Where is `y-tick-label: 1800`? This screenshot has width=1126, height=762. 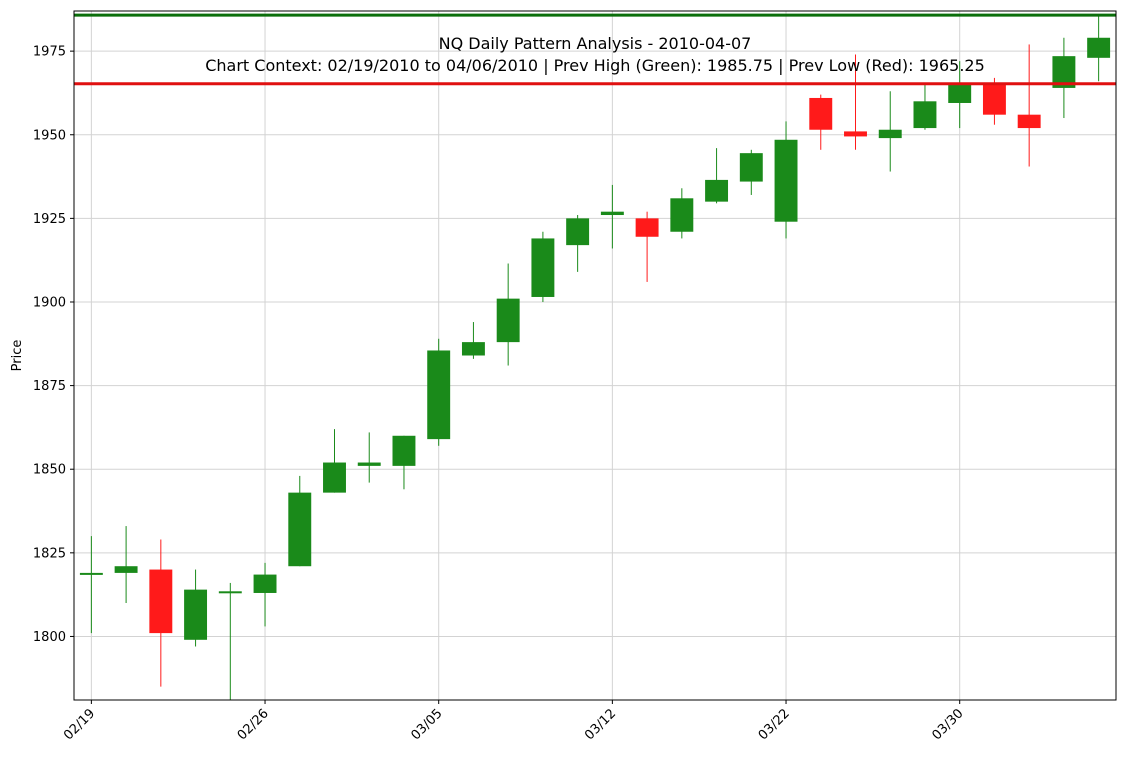
y-tick-label: 1800 is located at coordinates (49, 637).